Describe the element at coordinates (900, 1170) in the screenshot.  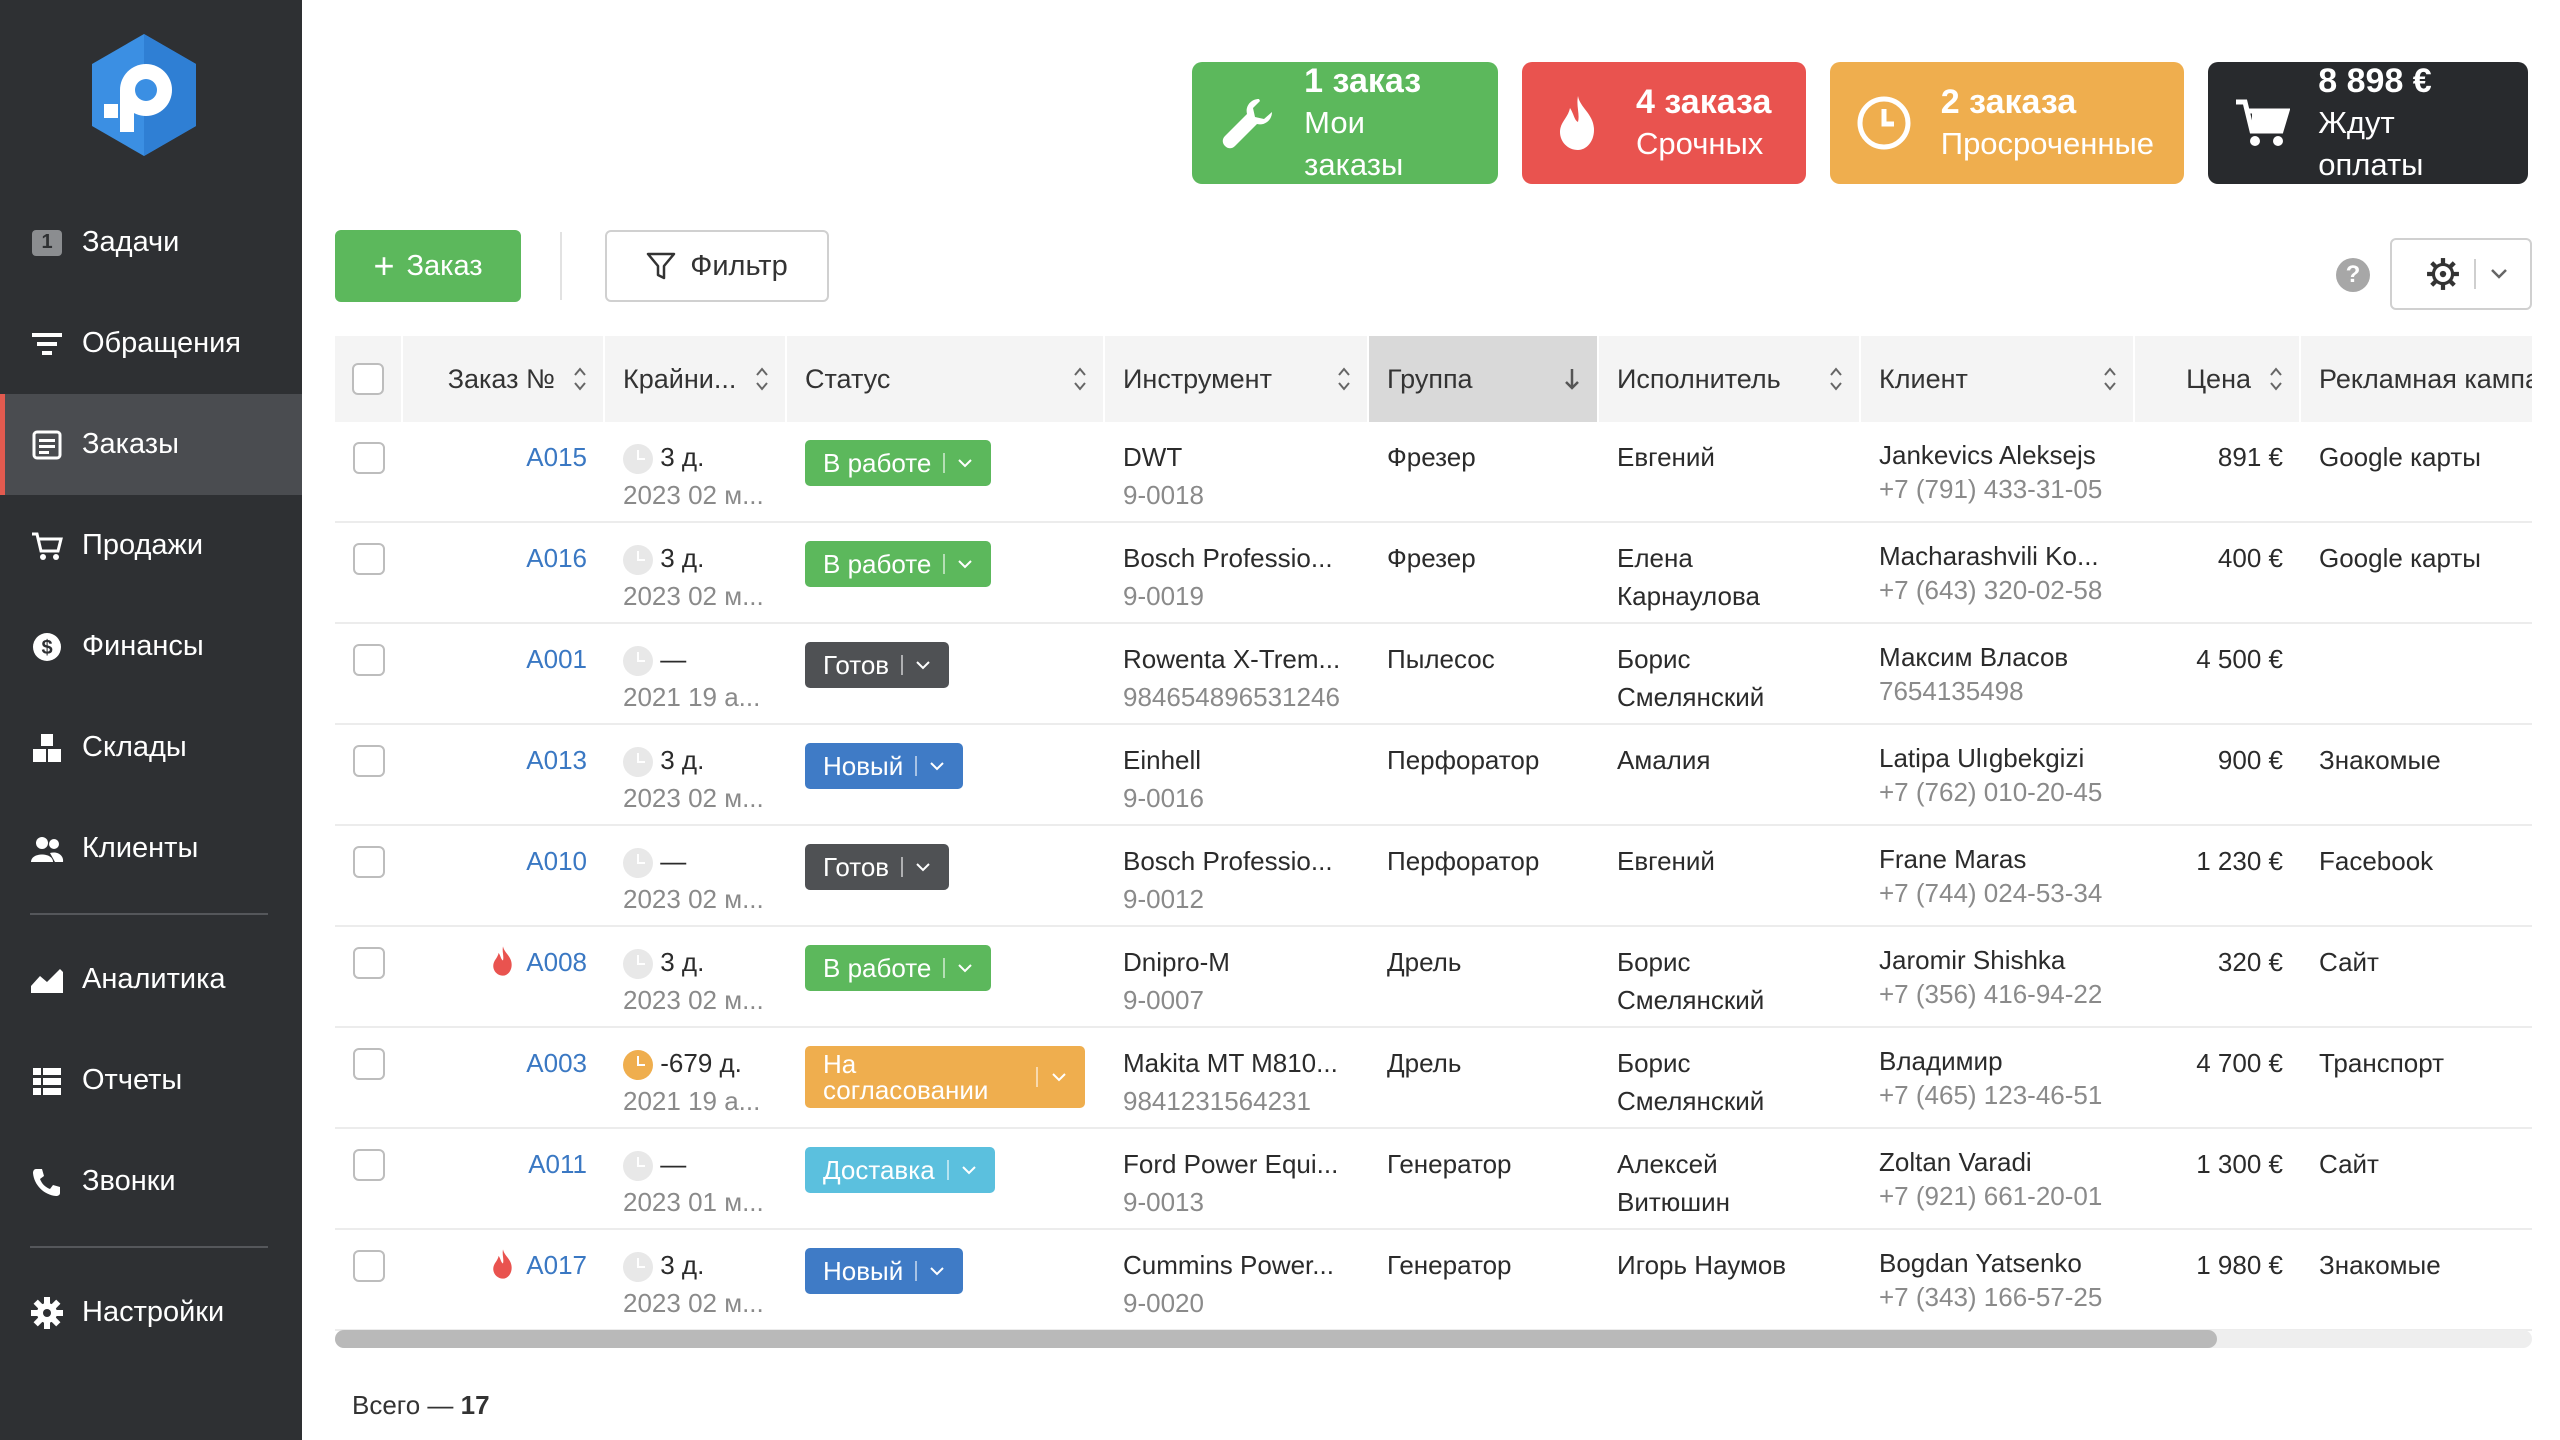
I see `status-dropdown: Доставка` at that location.